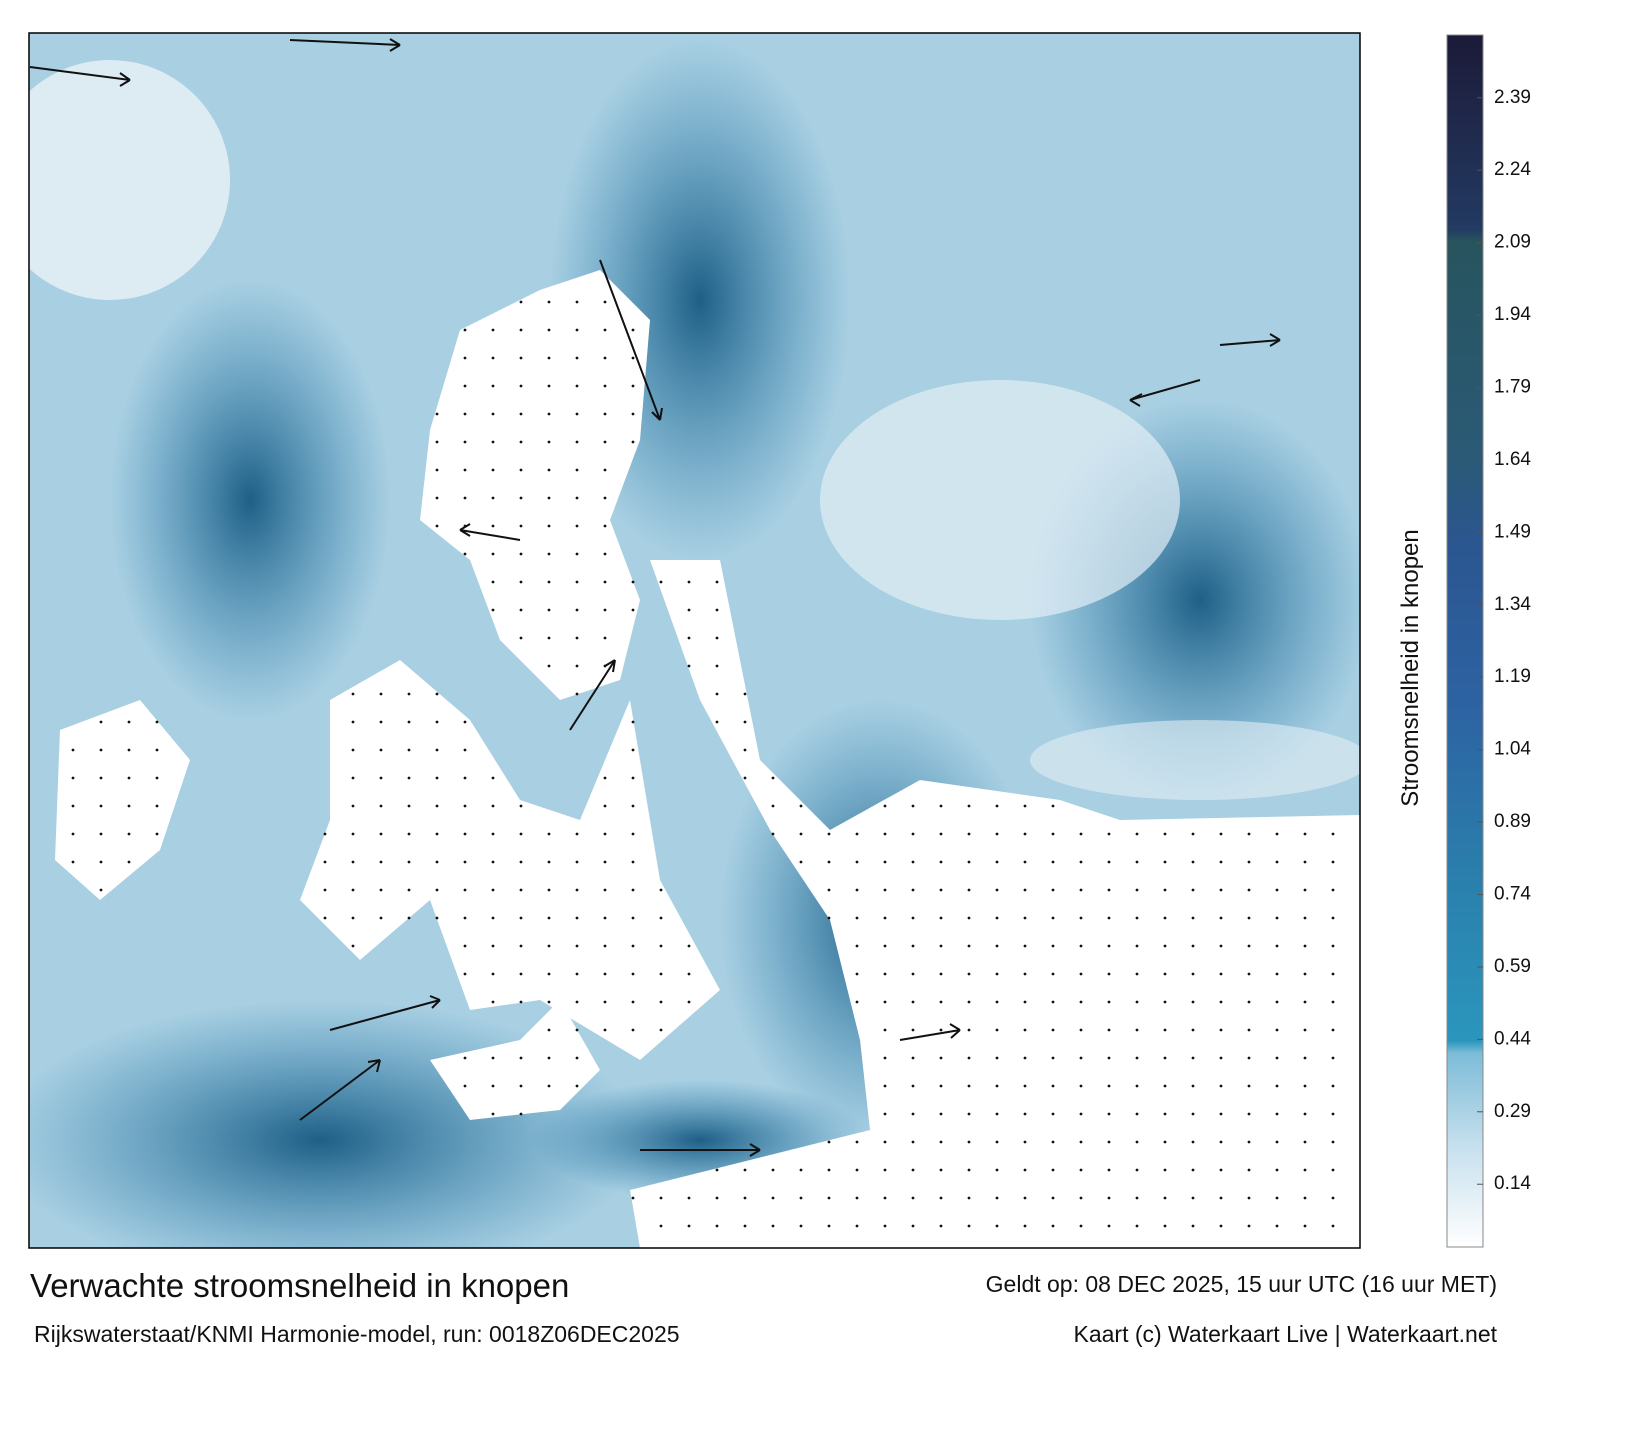  I want to click on colorbar-tick-label: 2.24, so click(1512, 169).